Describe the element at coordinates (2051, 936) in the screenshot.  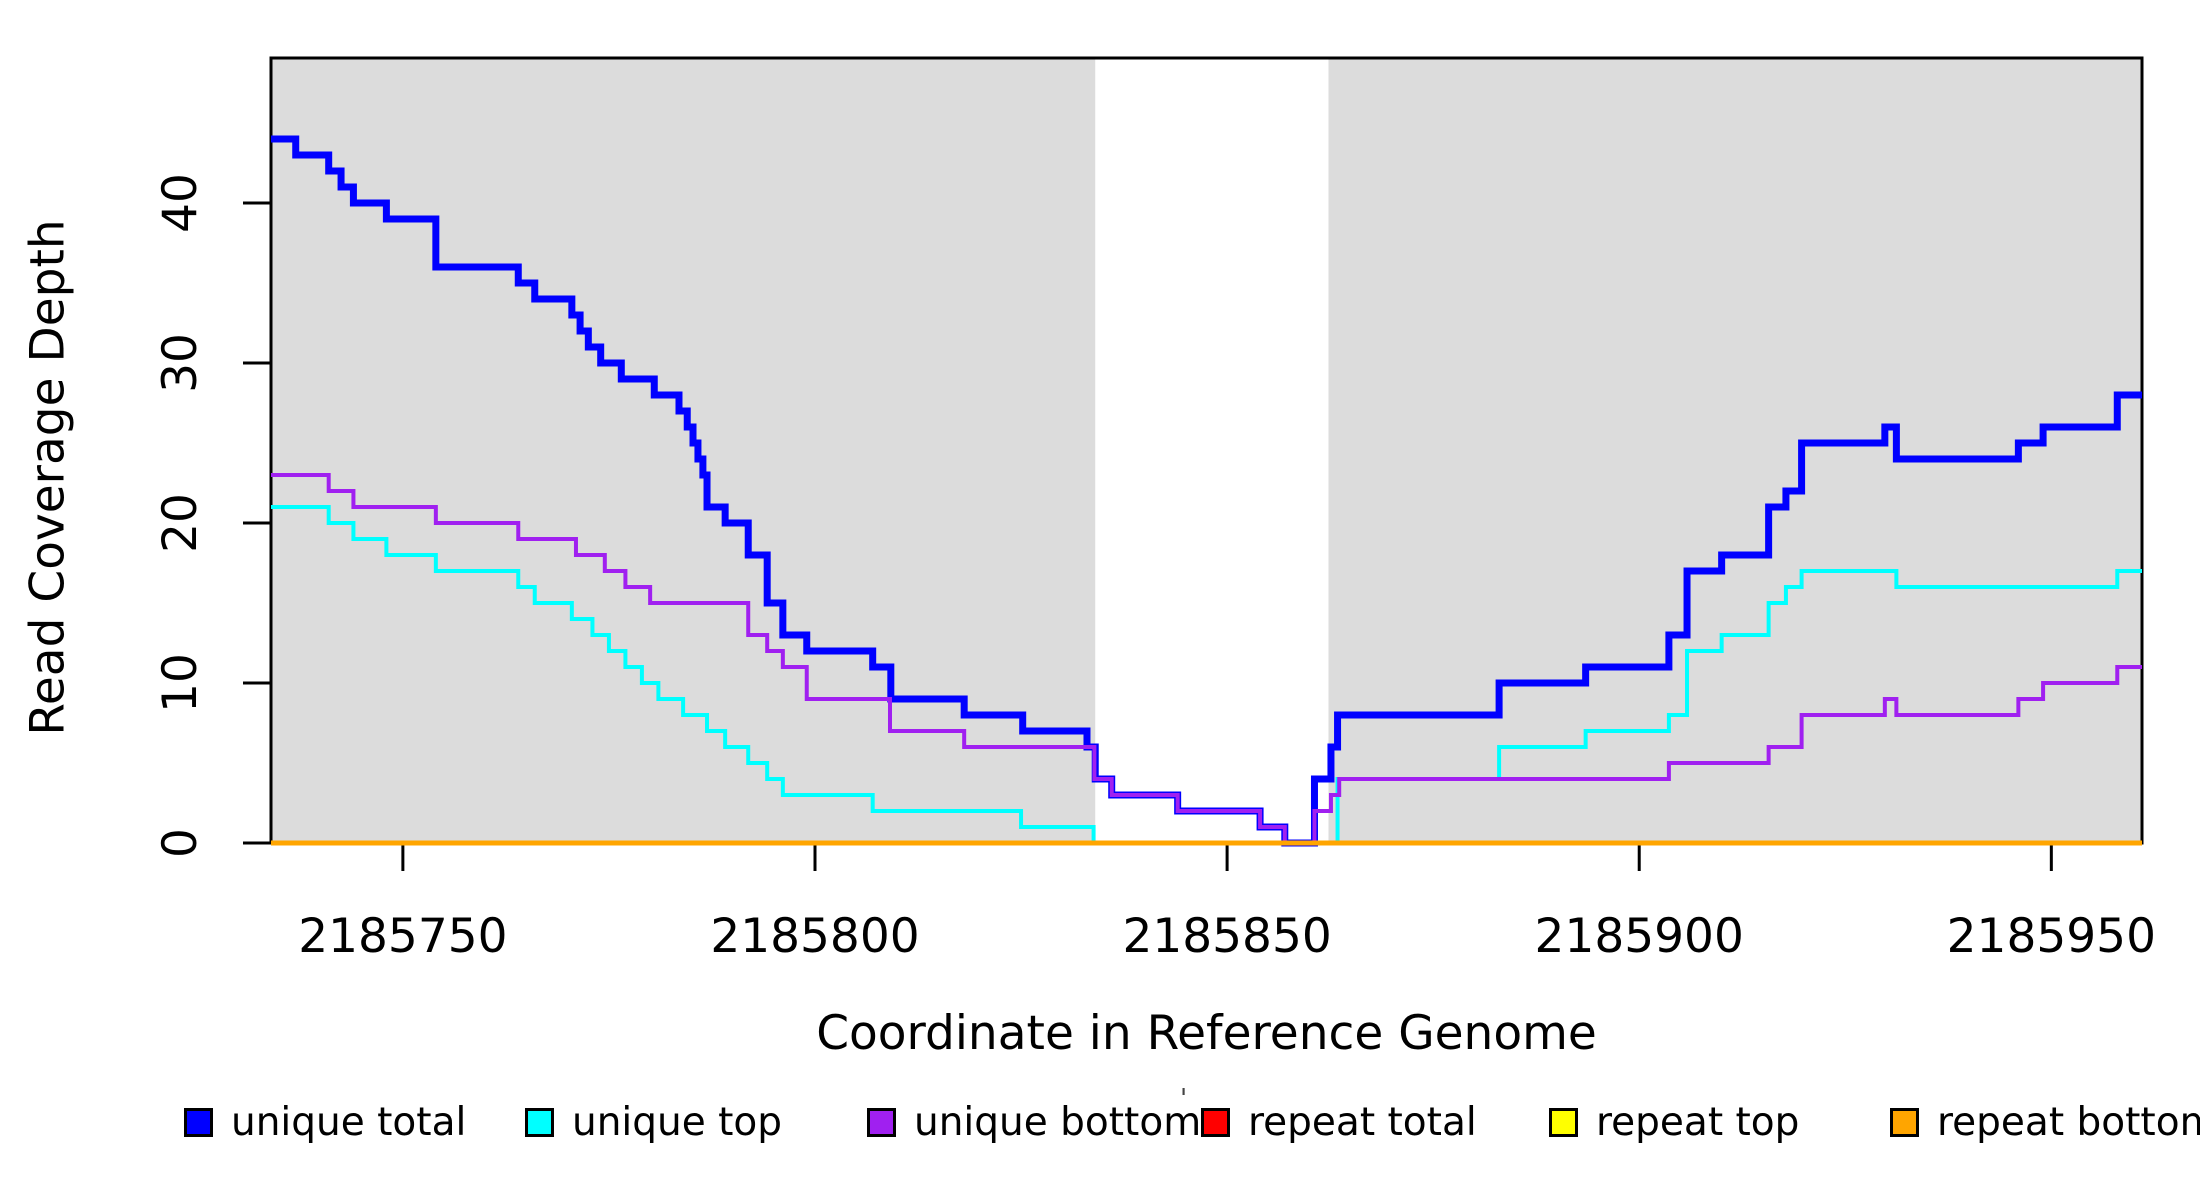
I see `x-tick-label: 2185950` at that location.